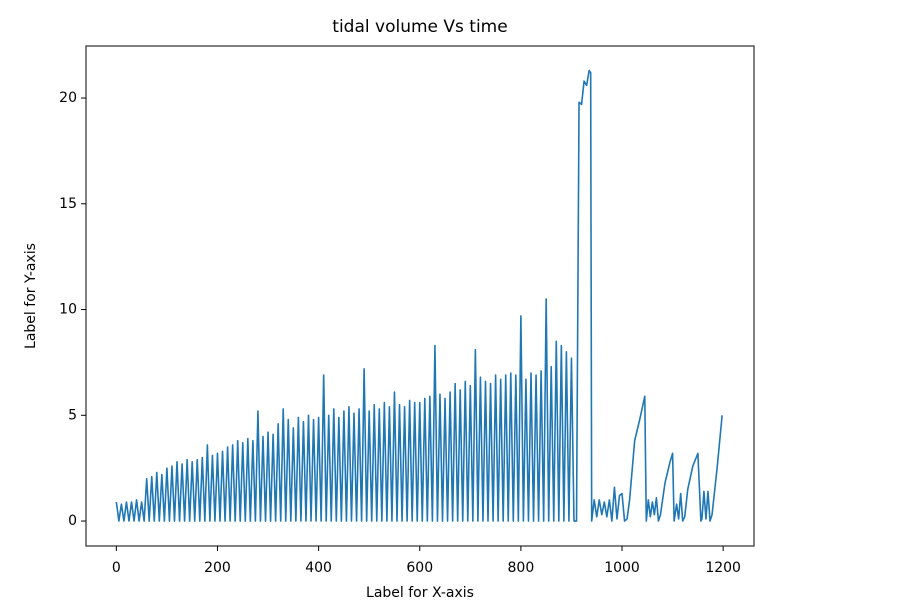 The width and height of the screenshot is (904, 610). I want to click on x-axis-label: Label for X-axis, so click(420, 593).